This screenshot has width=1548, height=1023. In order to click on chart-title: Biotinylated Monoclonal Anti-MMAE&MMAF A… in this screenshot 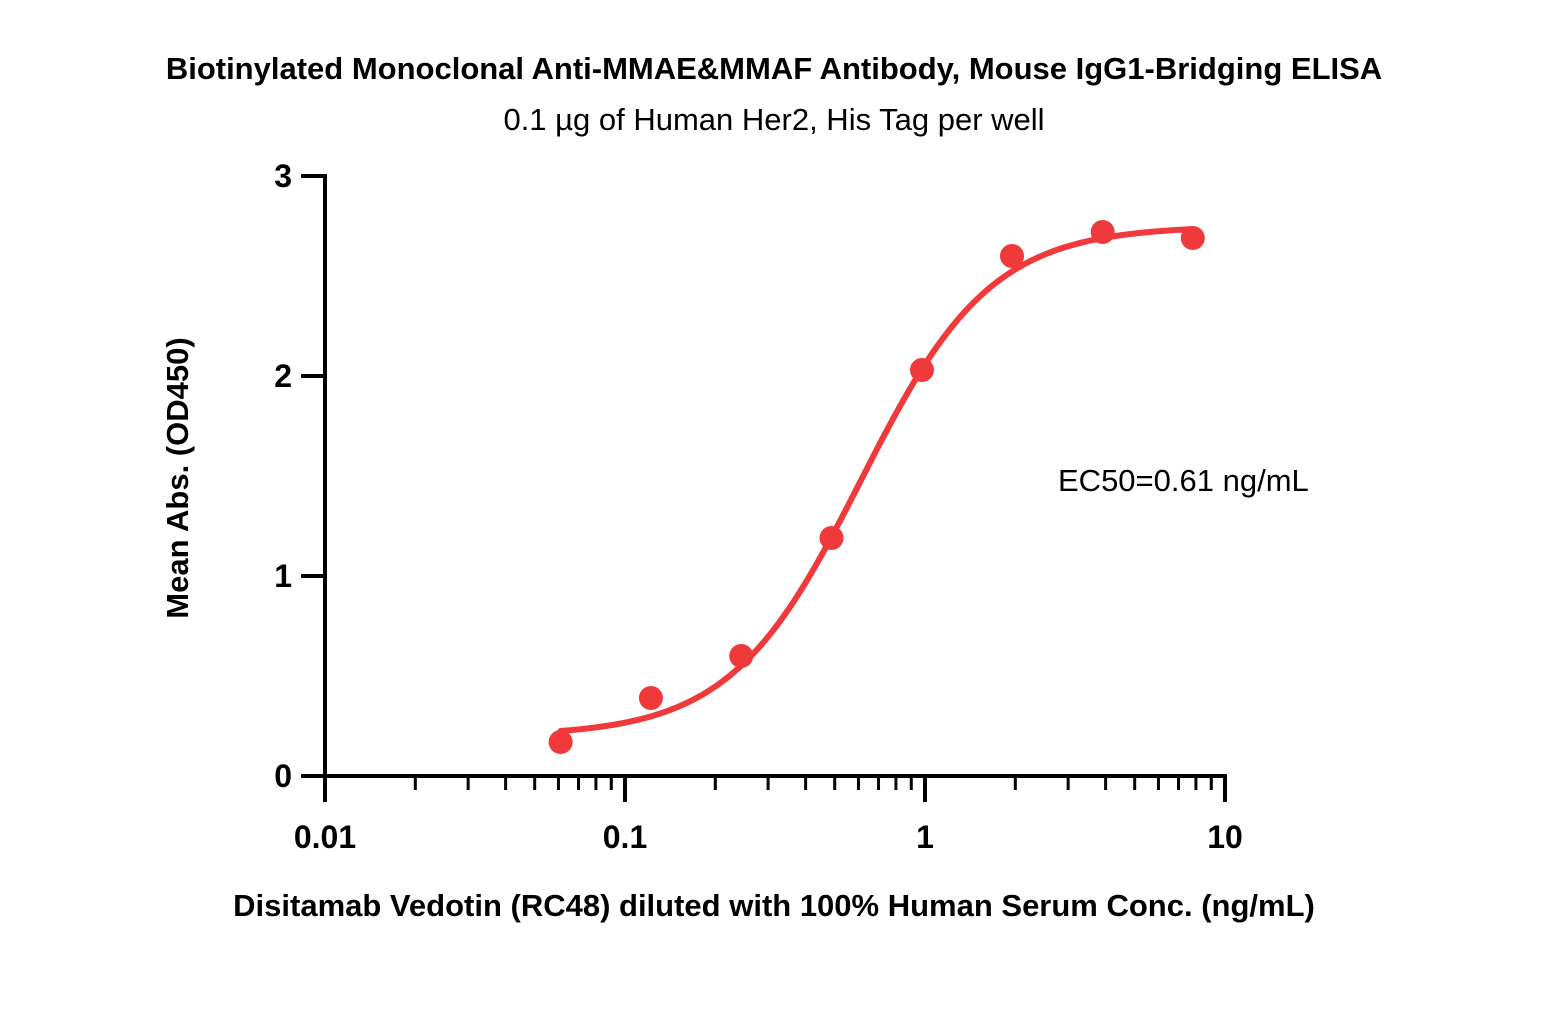, I will do `click(774, 68)`.